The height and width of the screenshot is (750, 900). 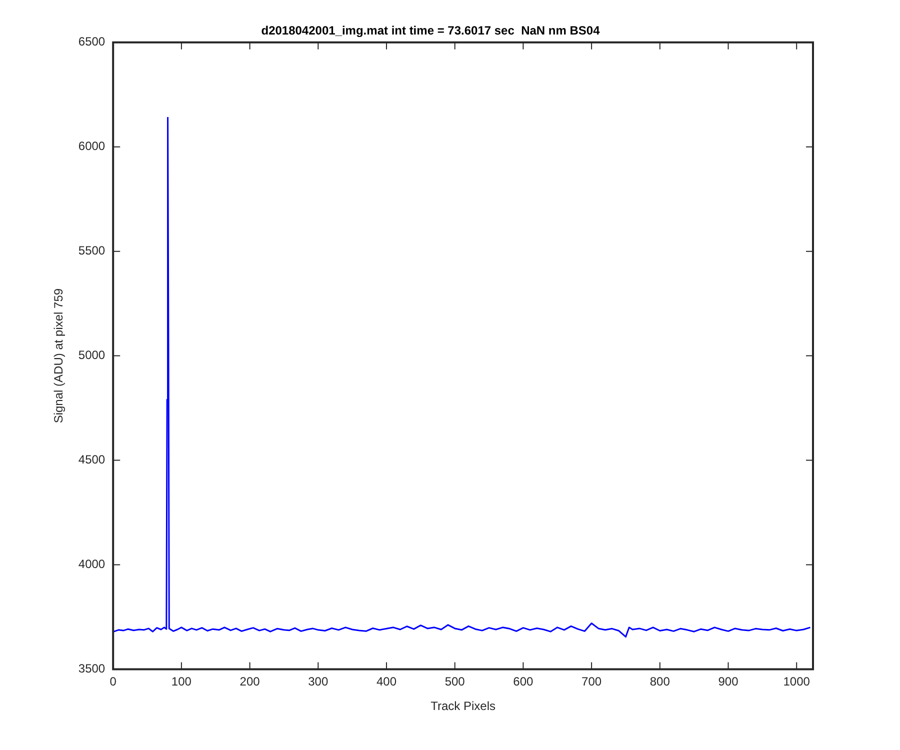 What do you see at coordinates (728, 681) in the screenshot?
I see `x-tick-label: 900` at bounding box center [728, 681].